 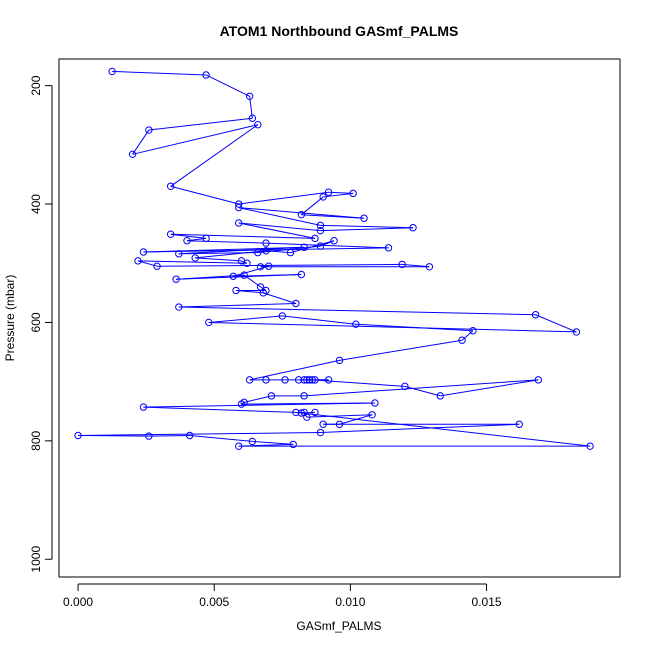 What do you see at coordinates (36, 204) in the screenshot?
I see `y-tick-label: 400` at bounding box center [36, 204].